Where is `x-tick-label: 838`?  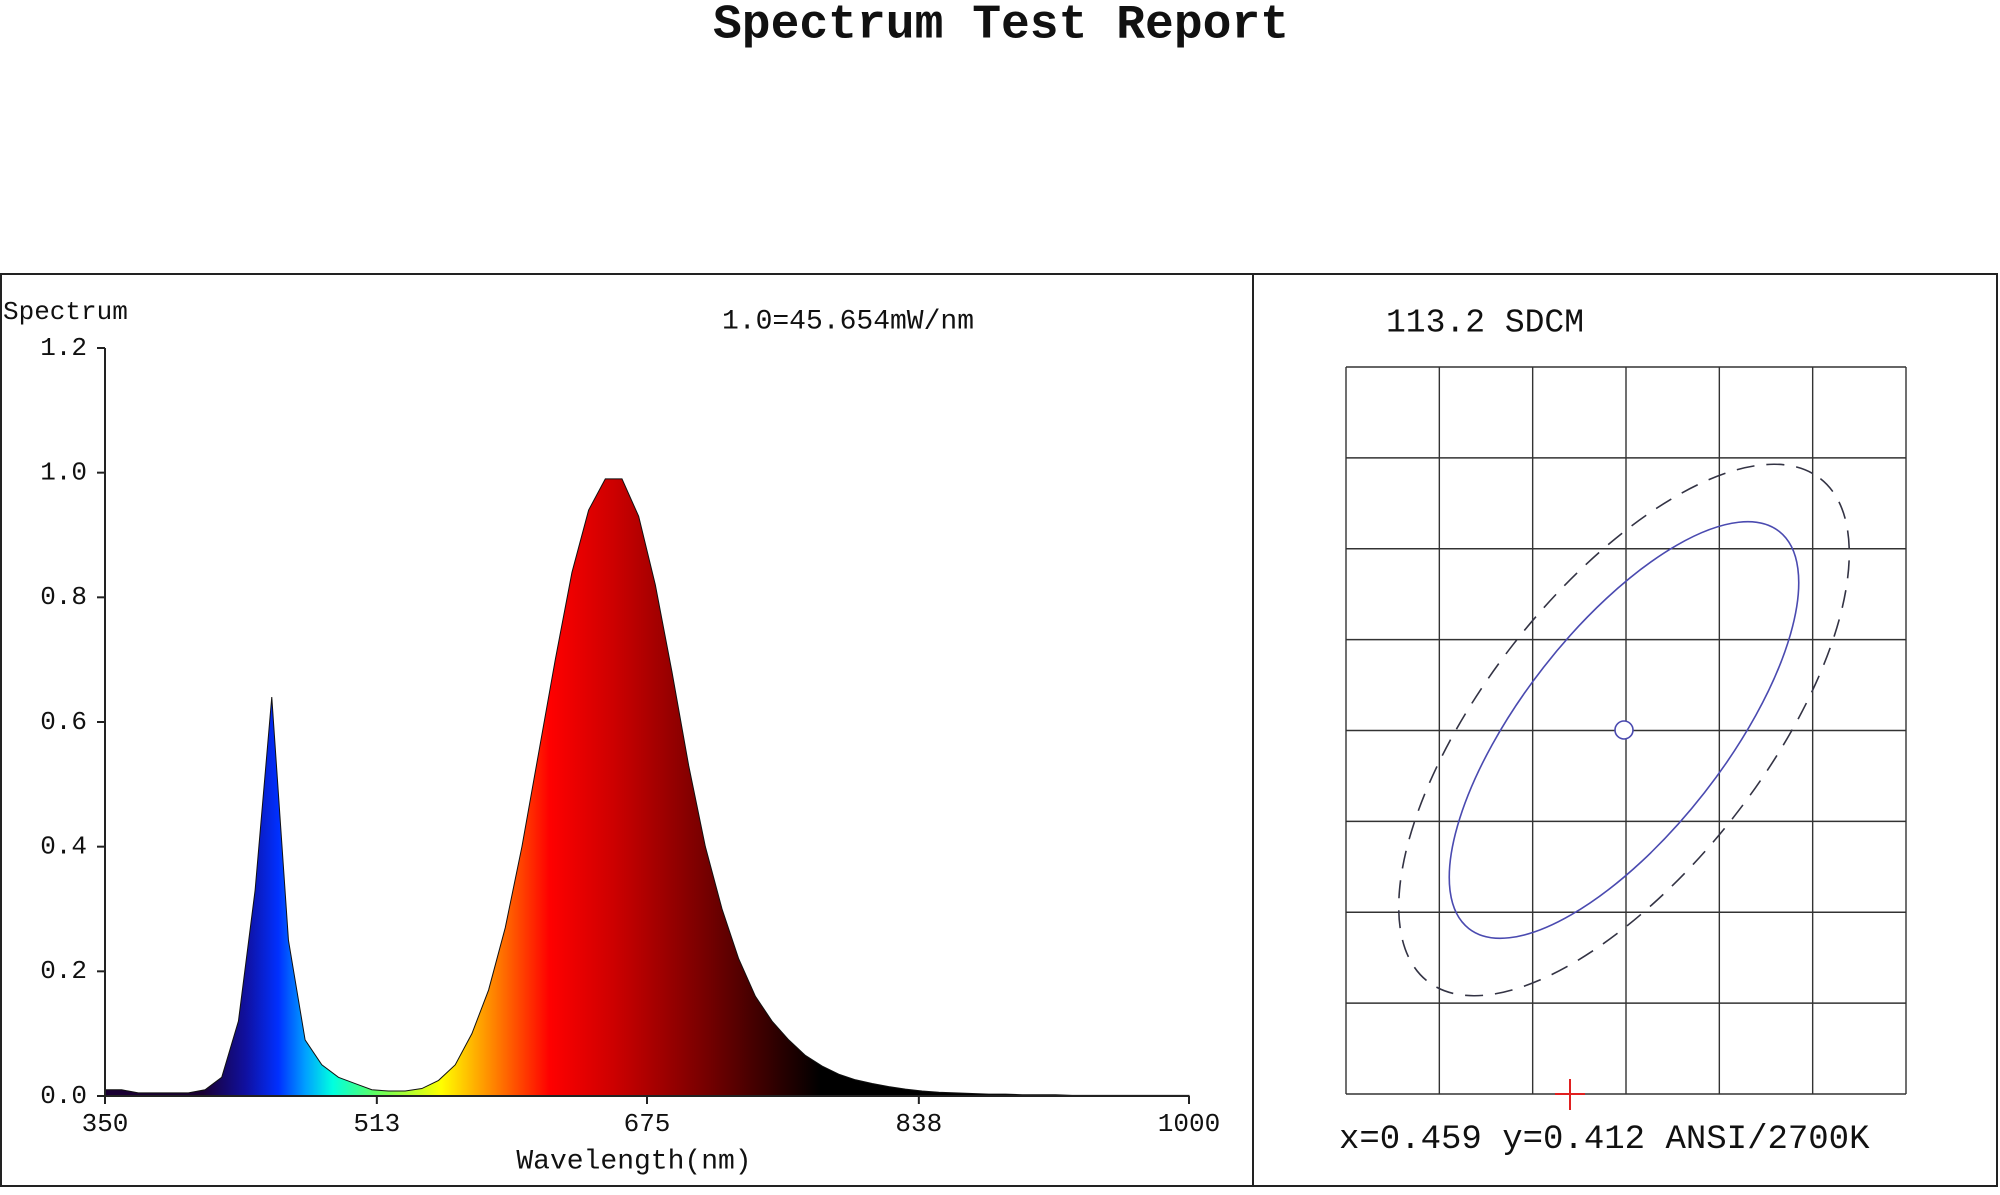
x-tick-label: 838 is located at coordinates (918, 1124).